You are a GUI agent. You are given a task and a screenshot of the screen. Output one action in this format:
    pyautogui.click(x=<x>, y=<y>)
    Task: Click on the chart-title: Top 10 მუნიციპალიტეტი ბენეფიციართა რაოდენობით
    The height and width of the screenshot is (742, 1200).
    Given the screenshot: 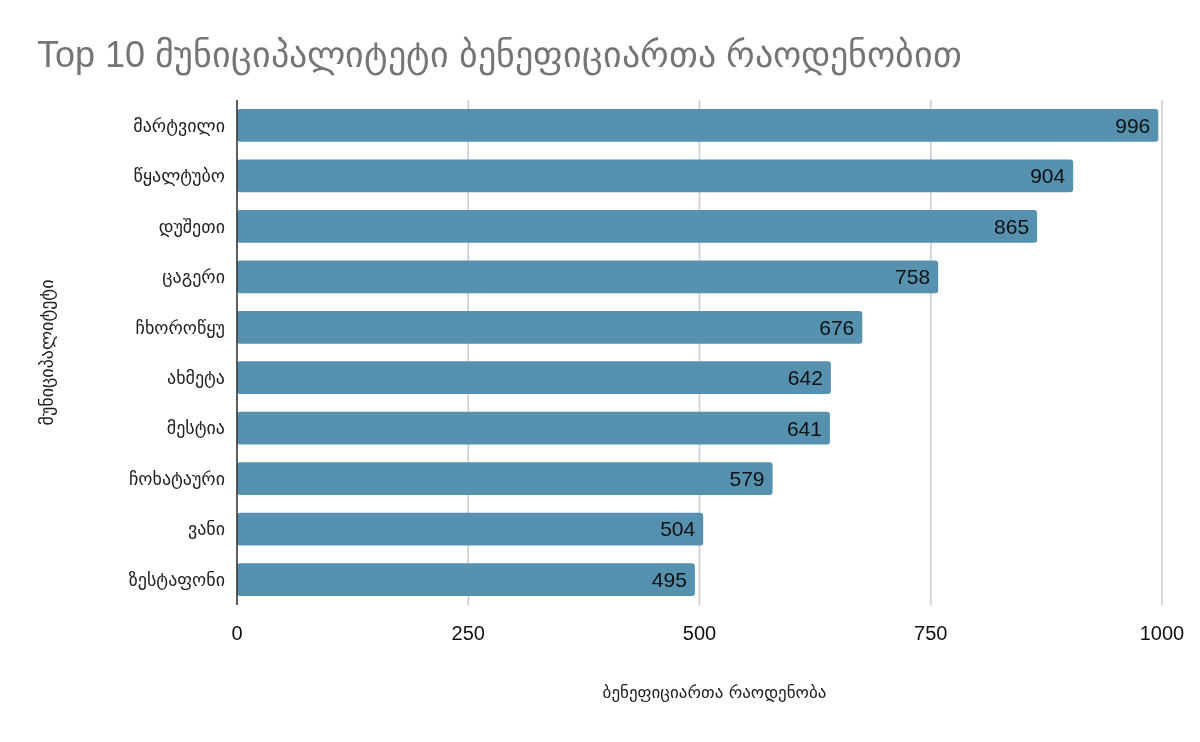 What is the action you would take?
    pyautogui.click(x=500, y=55)
    